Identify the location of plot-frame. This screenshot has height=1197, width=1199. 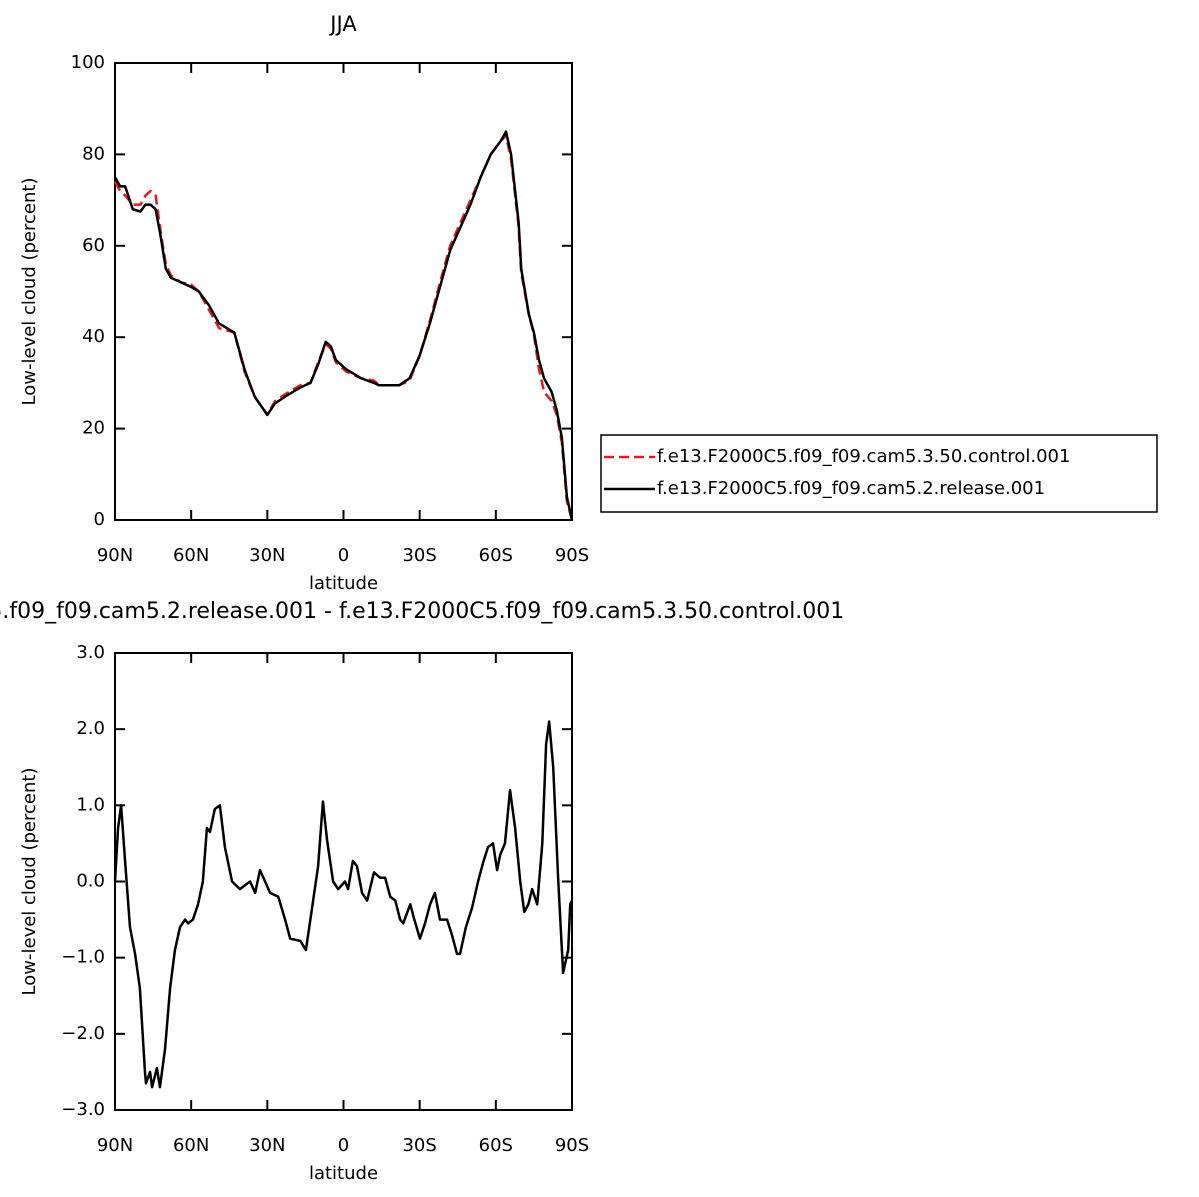
(343, 291).